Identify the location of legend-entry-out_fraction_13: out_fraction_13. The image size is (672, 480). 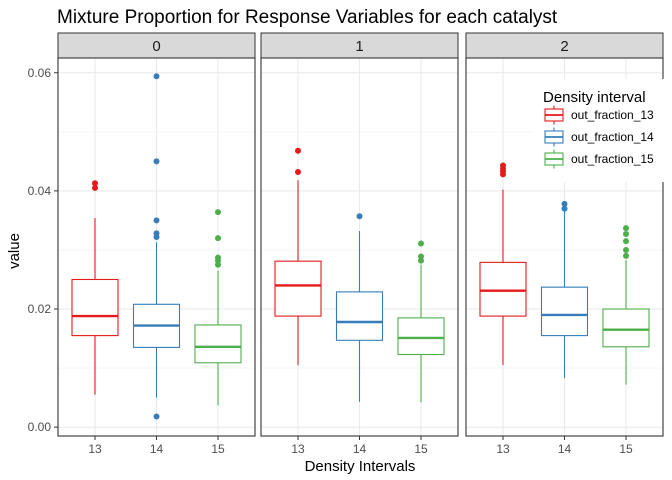
(599, 115).